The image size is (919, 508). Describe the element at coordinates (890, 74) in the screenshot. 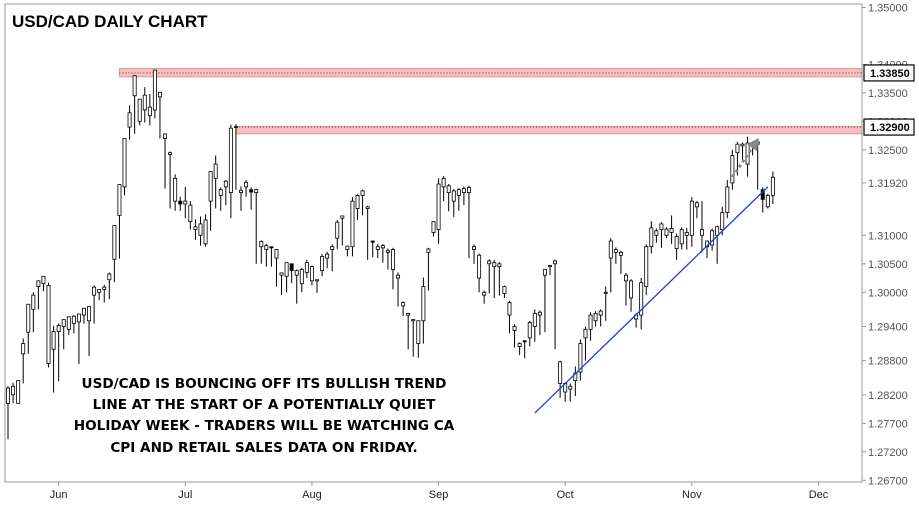

I see `level-label-1: 1.33850` at that location.